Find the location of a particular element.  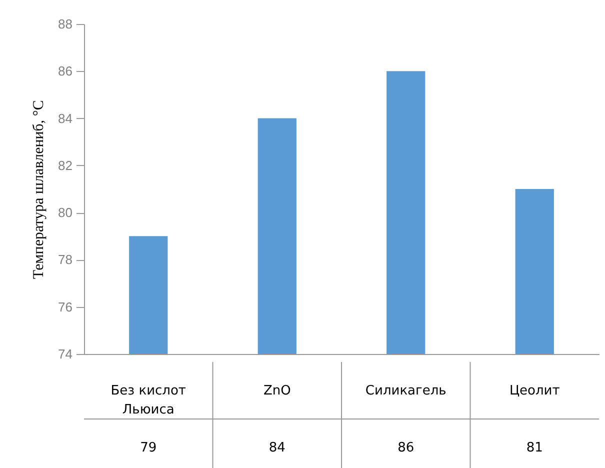

y-tick-label: 88 is located at coordinates (65, 24).